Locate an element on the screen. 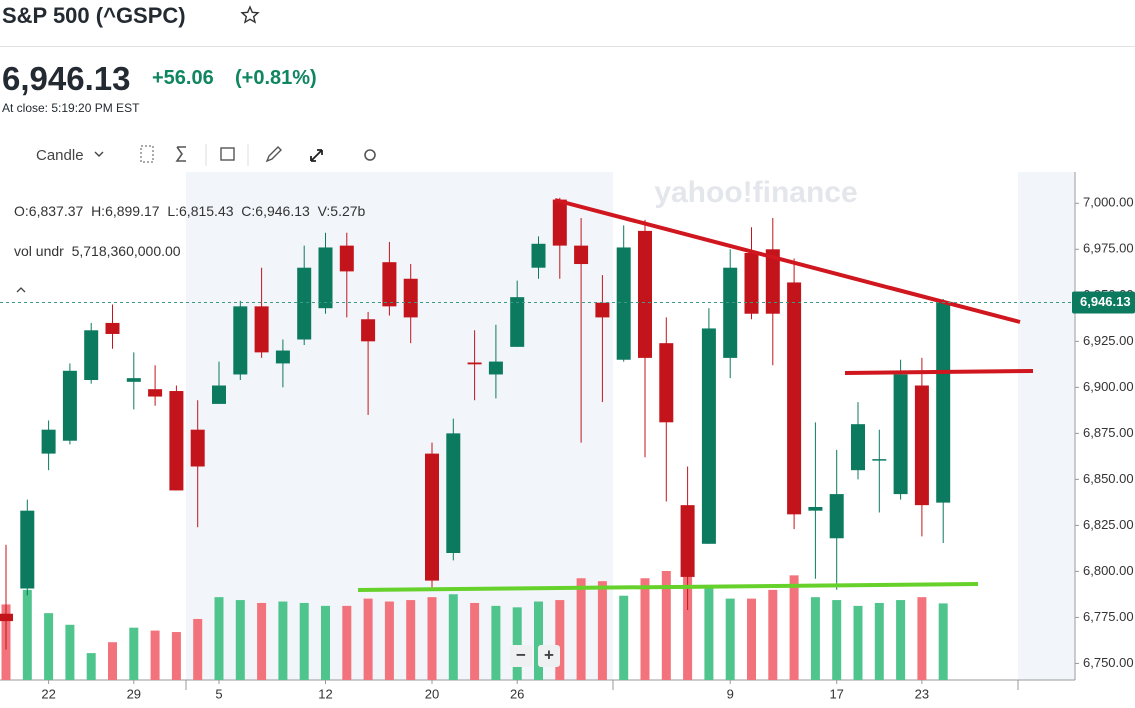  y-tick-label: 6,825.00 is located at coordinates (1108, 524).